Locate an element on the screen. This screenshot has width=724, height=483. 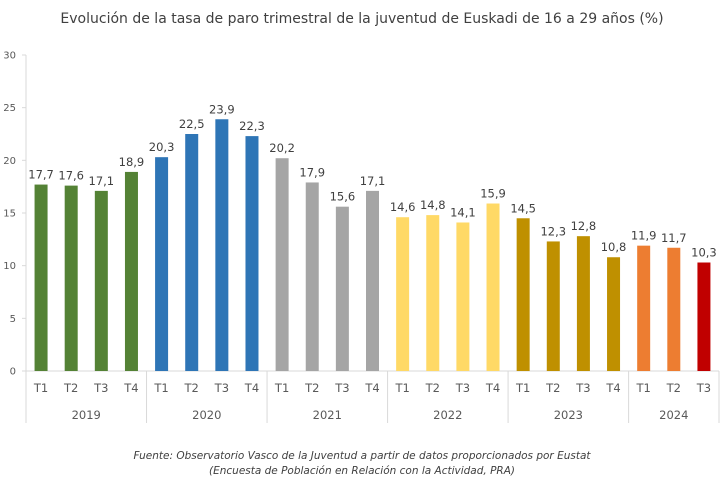
year-label: 2021 is located at coordinates (327, 415).